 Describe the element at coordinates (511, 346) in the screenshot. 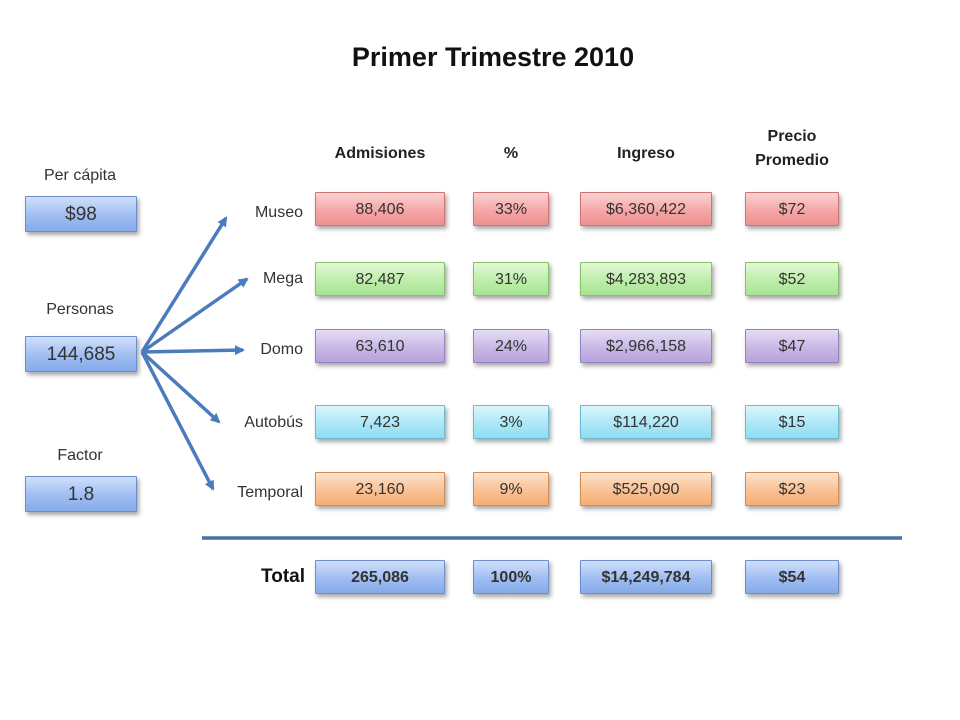

I see `domo-percent: 24%` at that location.